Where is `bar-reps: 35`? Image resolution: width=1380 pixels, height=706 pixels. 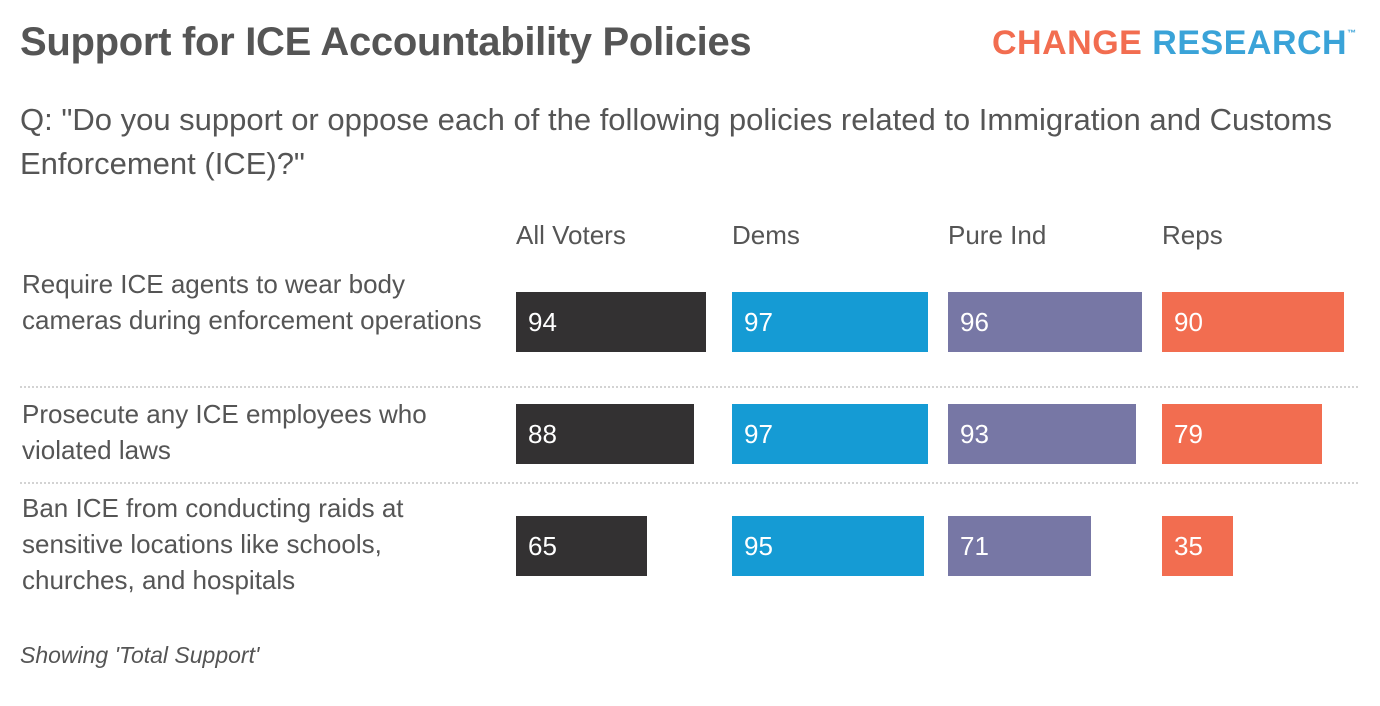
bar-reps: 35 is located at coordinates (1197, 546).